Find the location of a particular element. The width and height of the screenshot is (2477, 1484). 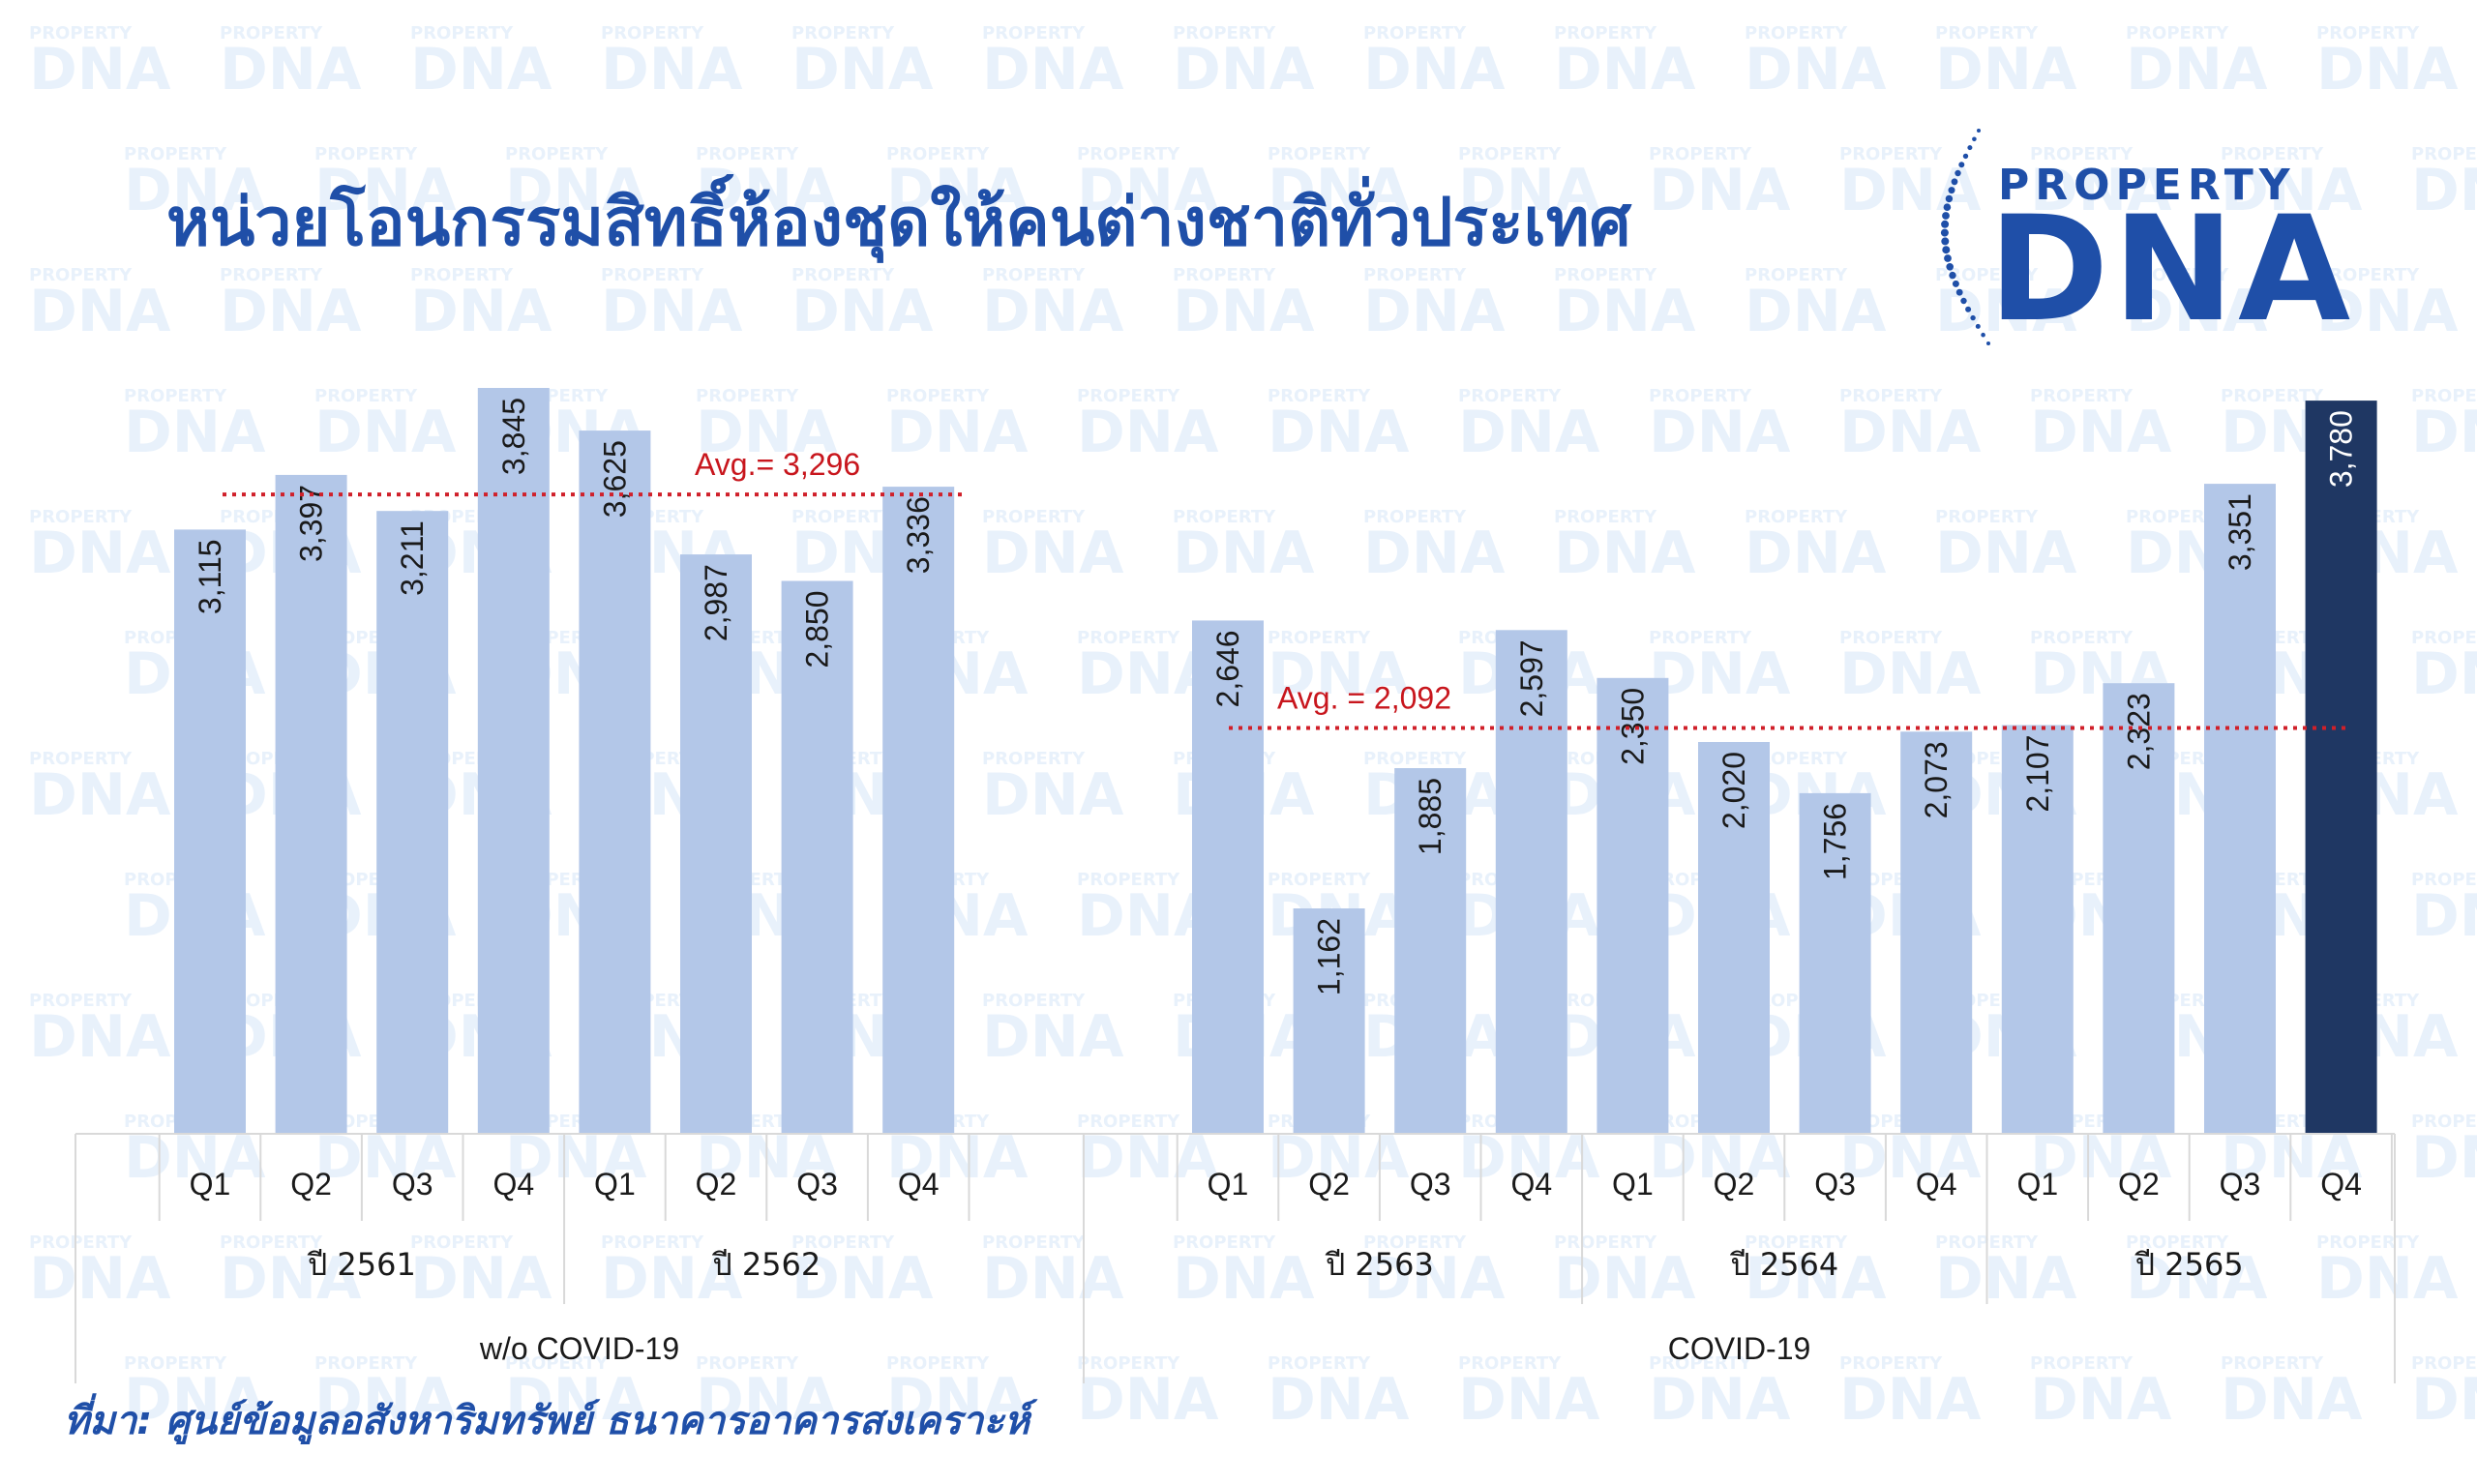

bar-value-label: 3,780 is located at coordinates (2341, 449).